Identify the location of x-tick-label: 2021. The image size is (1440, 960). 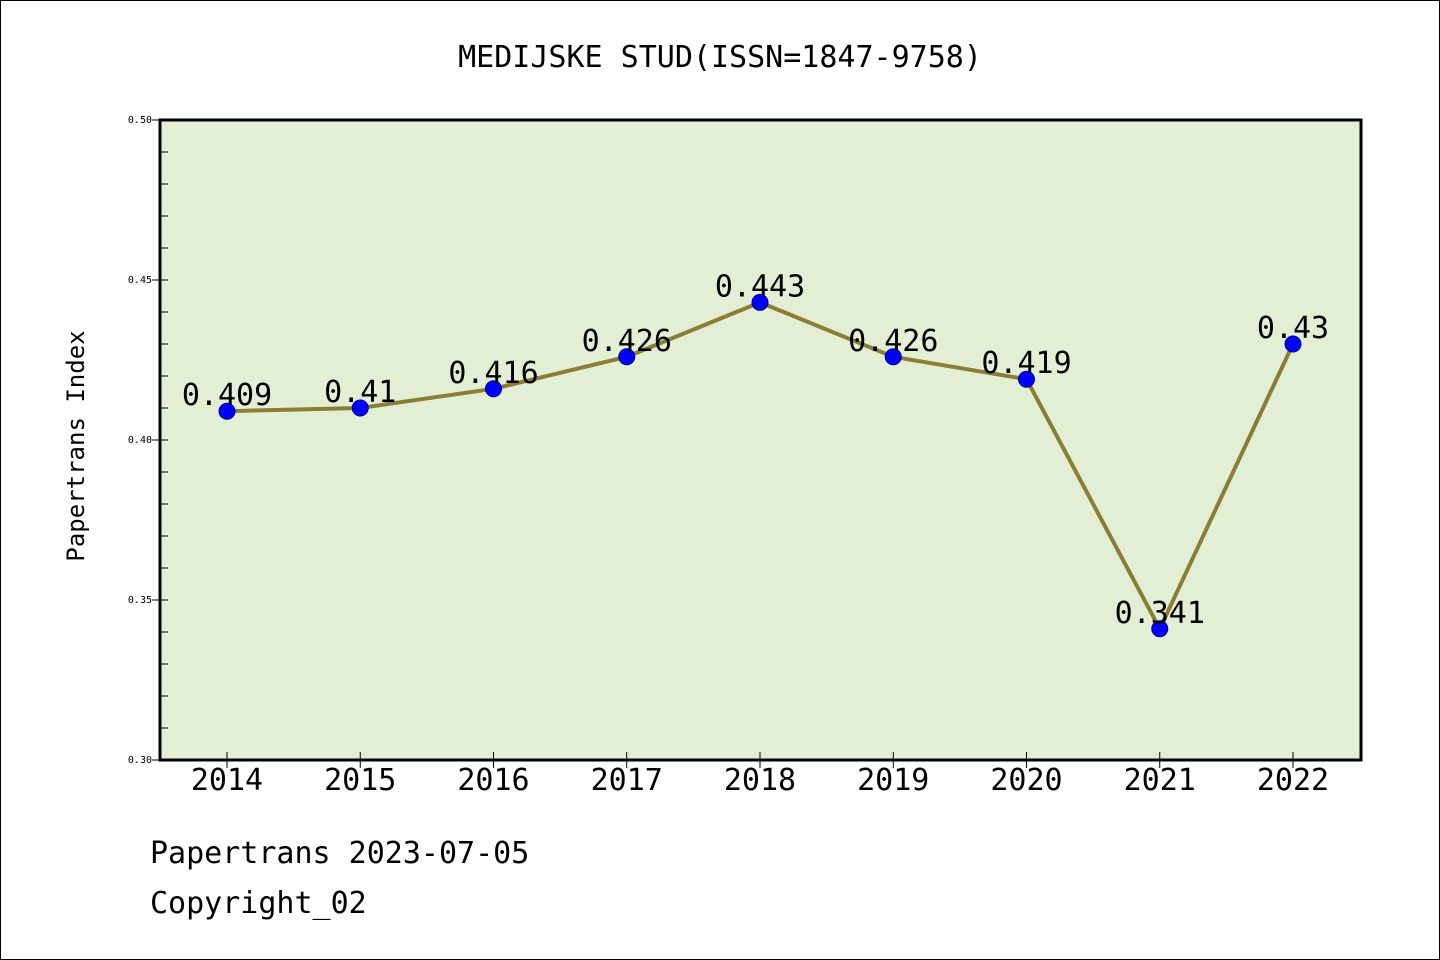
(1160, 780).